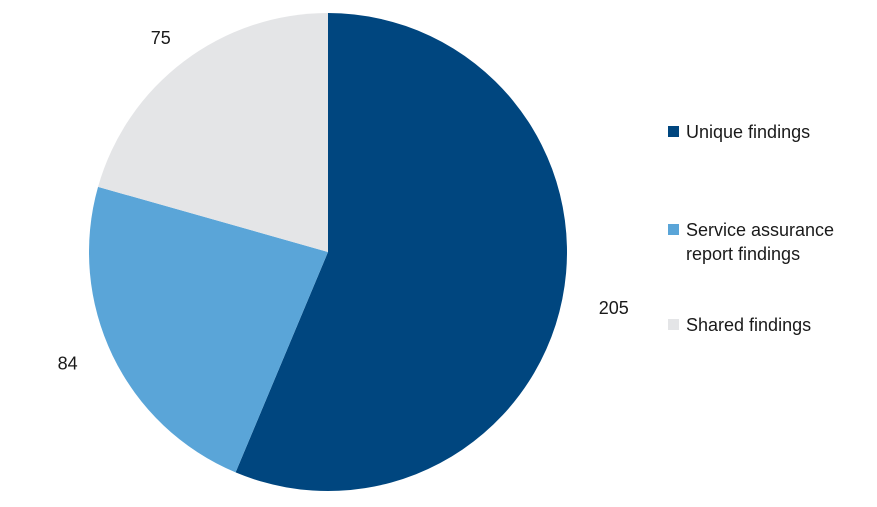 The image size is (877, 507). Describe the element at coordinates (614, 308) in the screenshot. I see `data-label-unique-findings: 205` at that location.